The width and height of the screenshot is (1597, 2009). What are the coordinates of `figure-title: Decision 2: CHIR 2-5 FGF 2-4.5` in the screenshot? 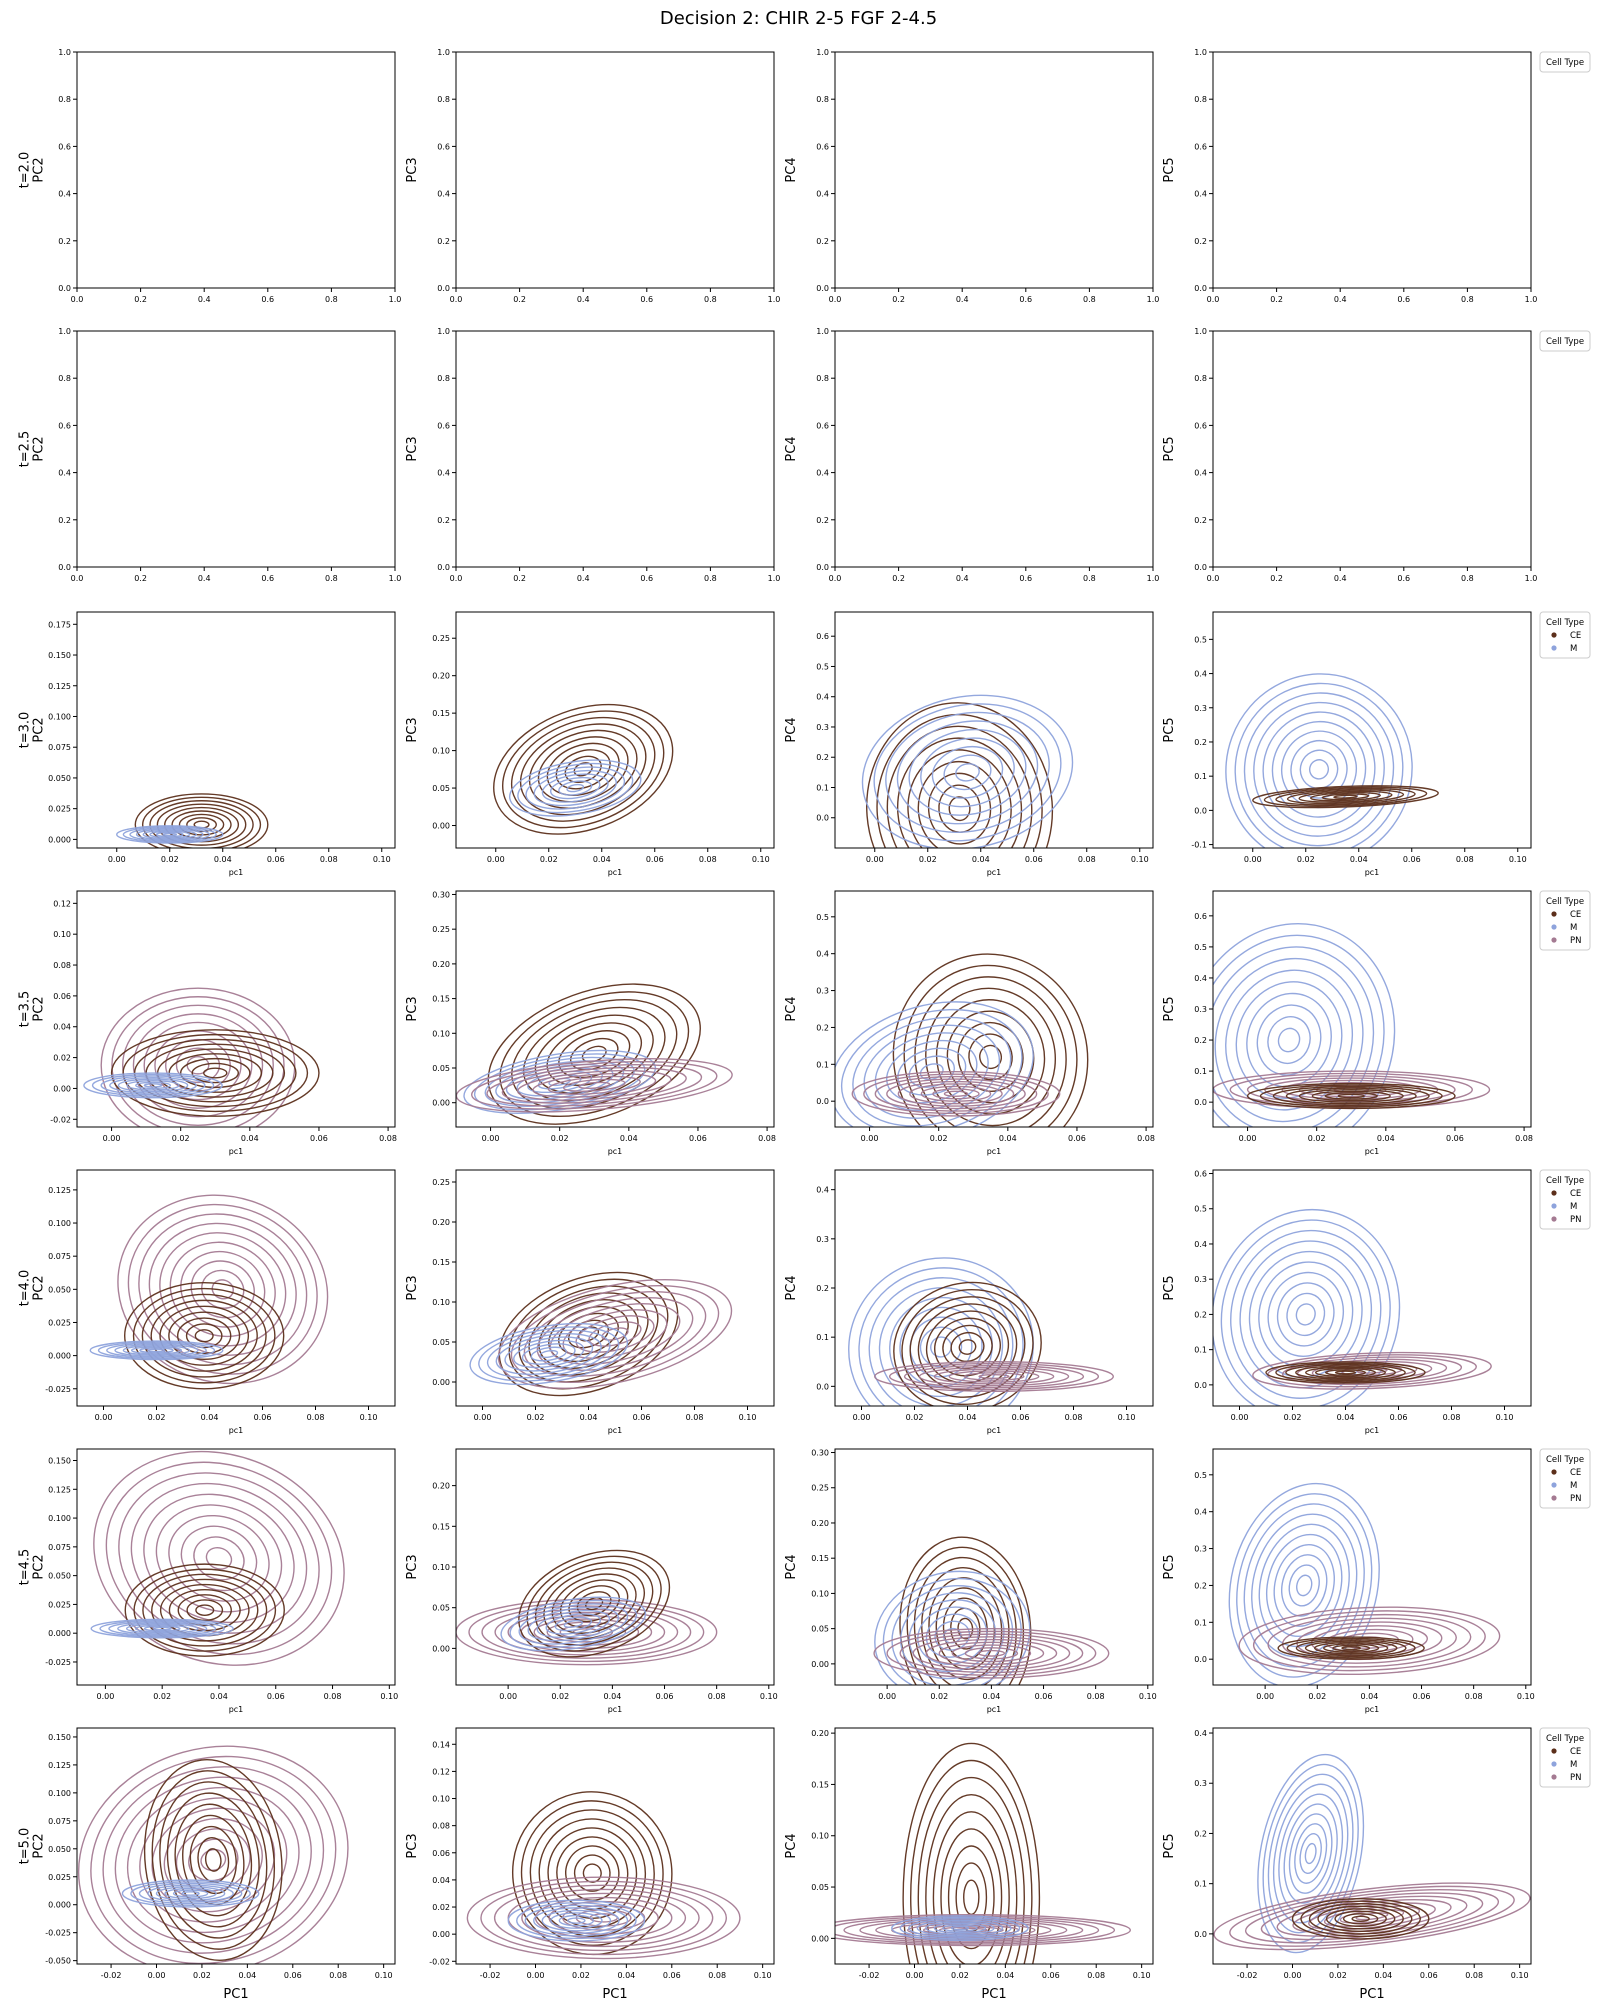 It's located at (798, 18).